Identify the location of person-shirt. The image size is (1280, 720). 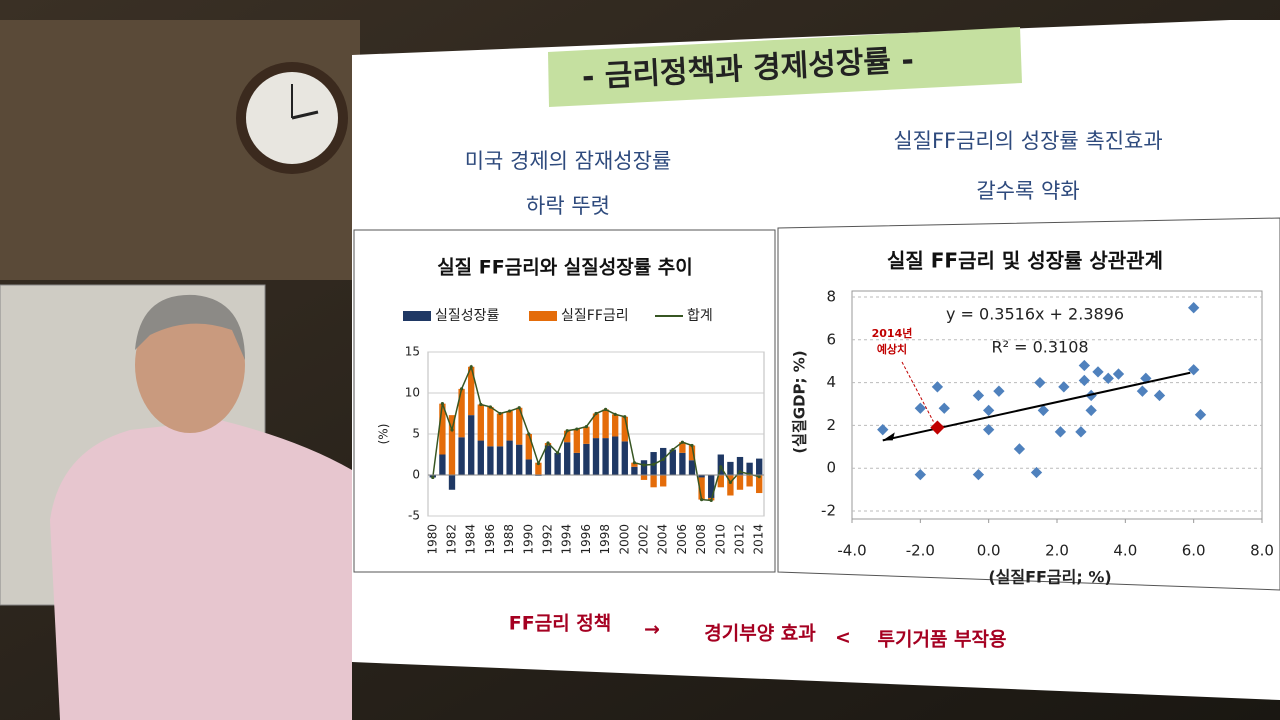
(201, 570).